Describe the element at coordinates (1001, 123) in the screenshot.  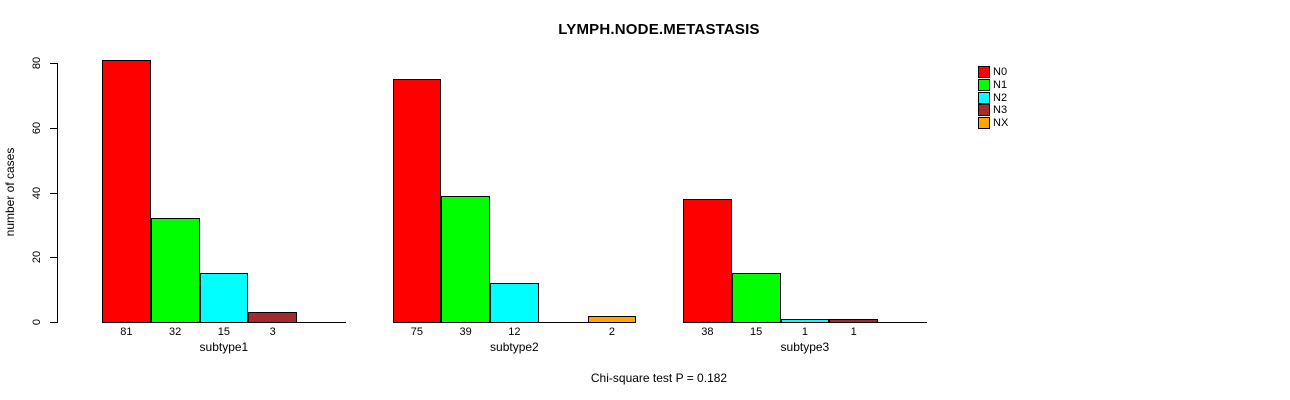
I see `legend-label-NX: NX` at that location.